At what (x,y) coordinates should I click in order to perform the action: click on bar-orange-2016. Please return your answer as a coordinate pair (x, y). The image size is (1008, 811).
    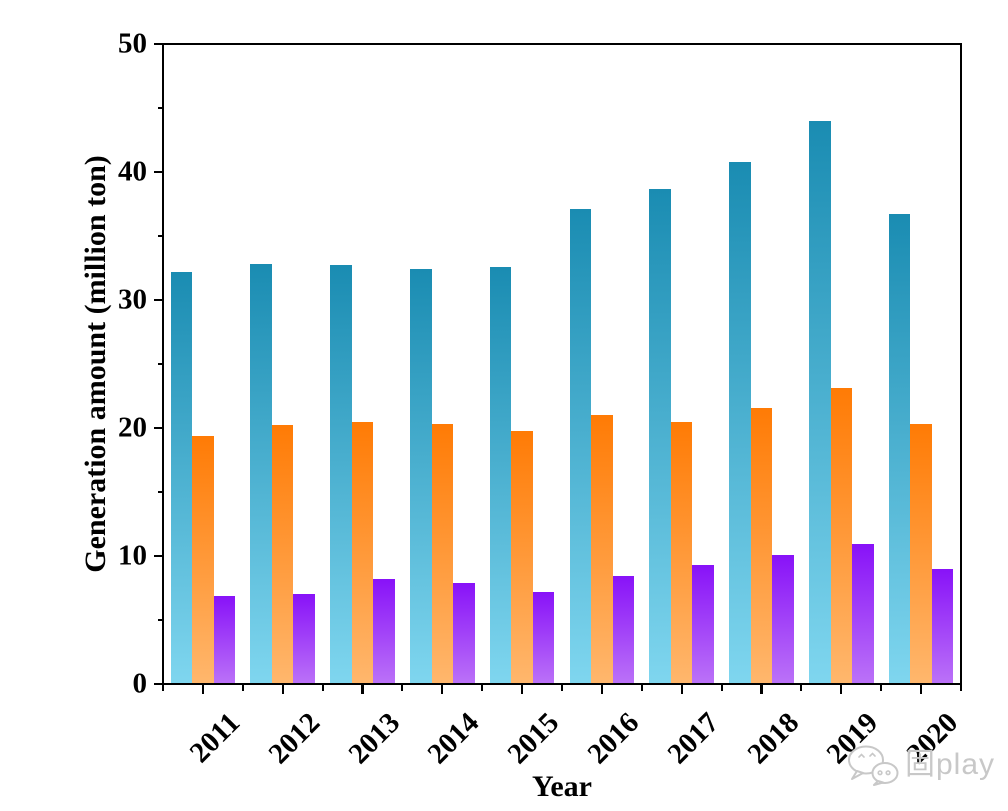
    Looking at the image, I should click on (602, 549).